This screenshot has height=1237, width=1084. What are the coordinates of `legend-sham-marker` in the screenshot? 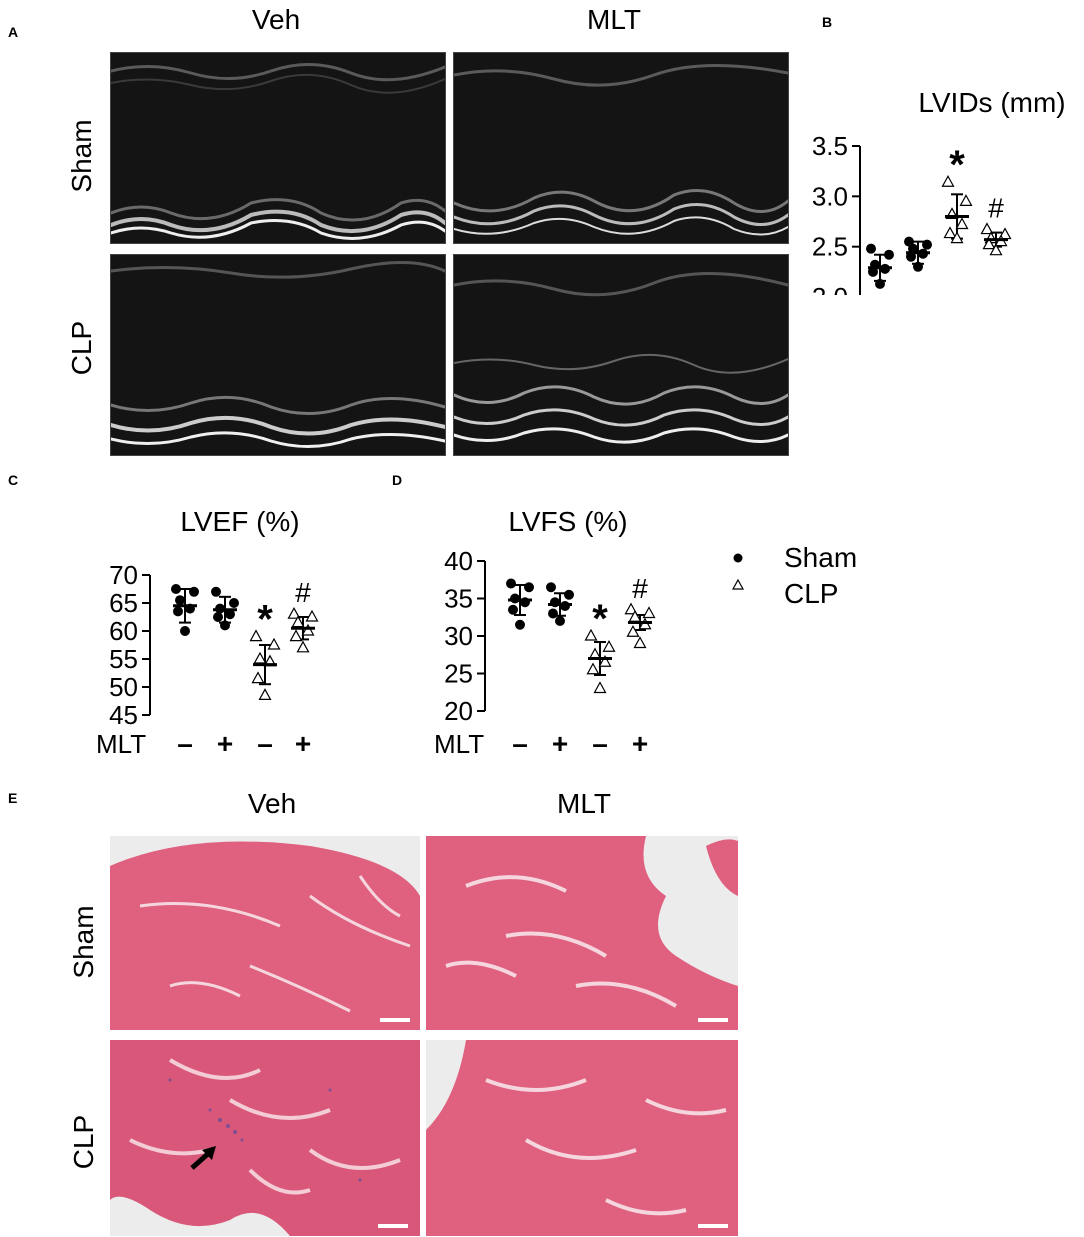 It's located at (738, 558).